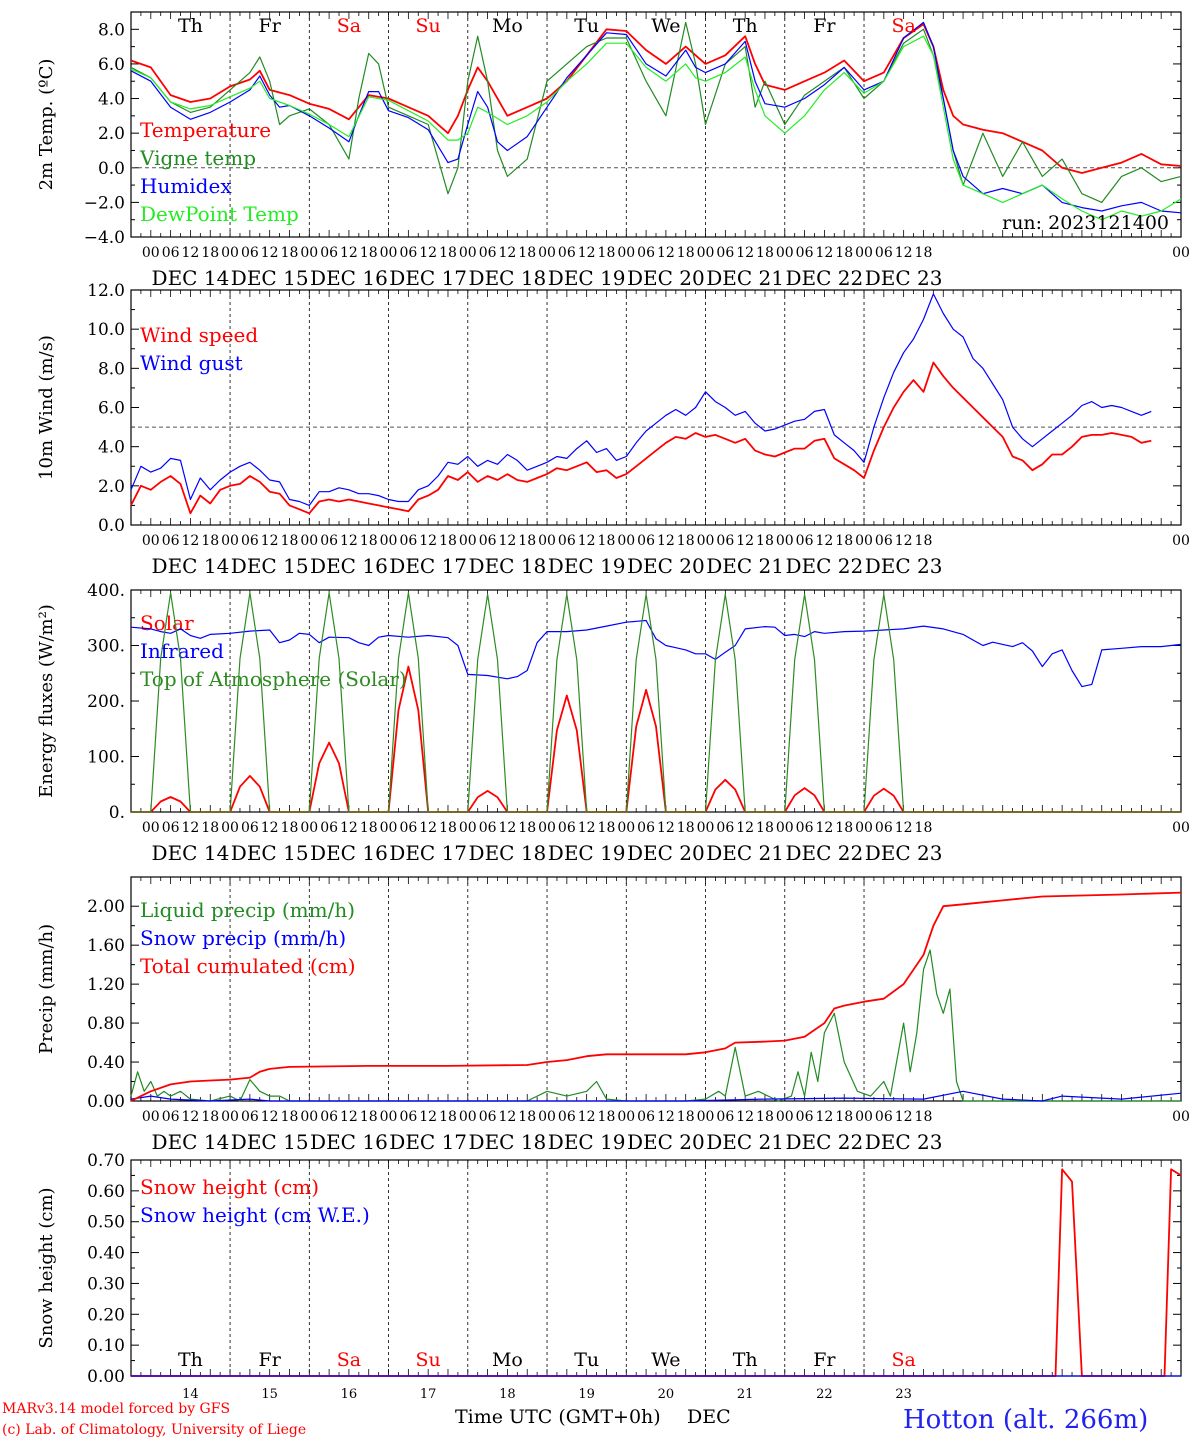  What do you see at coordinates (349, 1394) in the screenshot?
I see `x-day-number: 16` at bounding box center [349, 1394].